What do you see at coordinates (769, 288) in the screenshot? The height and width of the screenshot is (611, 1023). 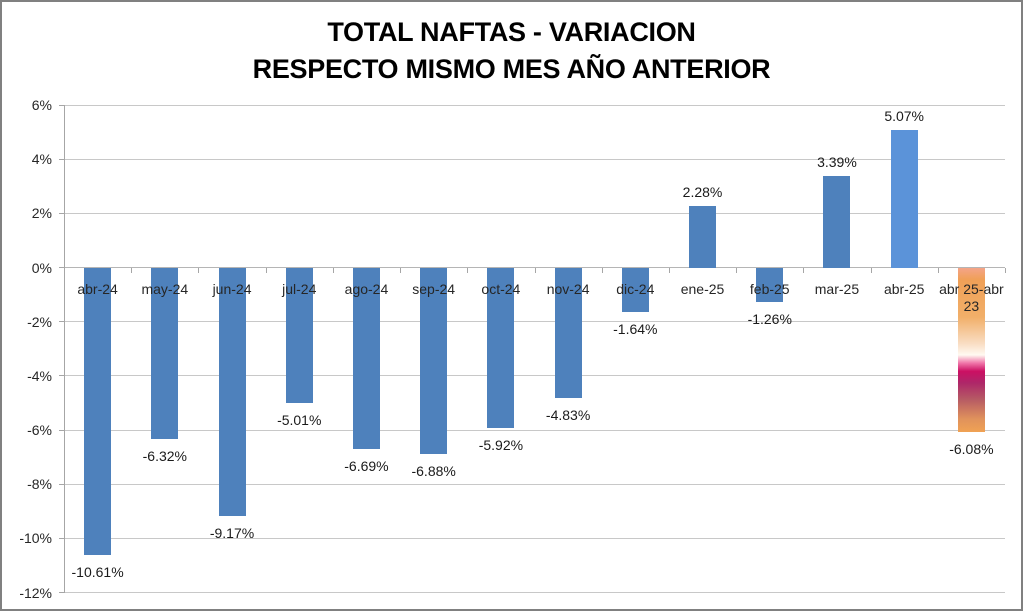 I see `category-label-feb-25: feb-25` at bounding box center [769, 288].